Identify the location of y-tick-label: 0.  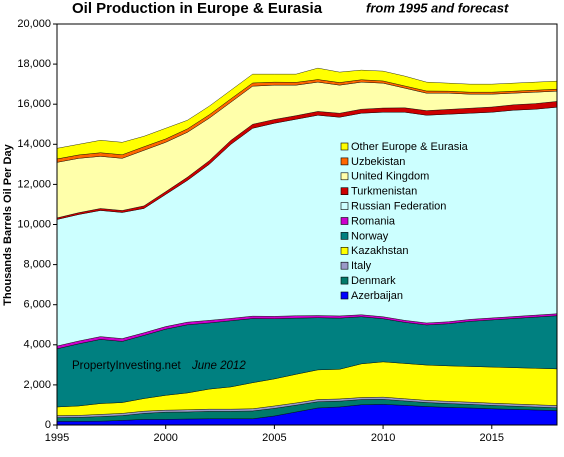
(48, 425).